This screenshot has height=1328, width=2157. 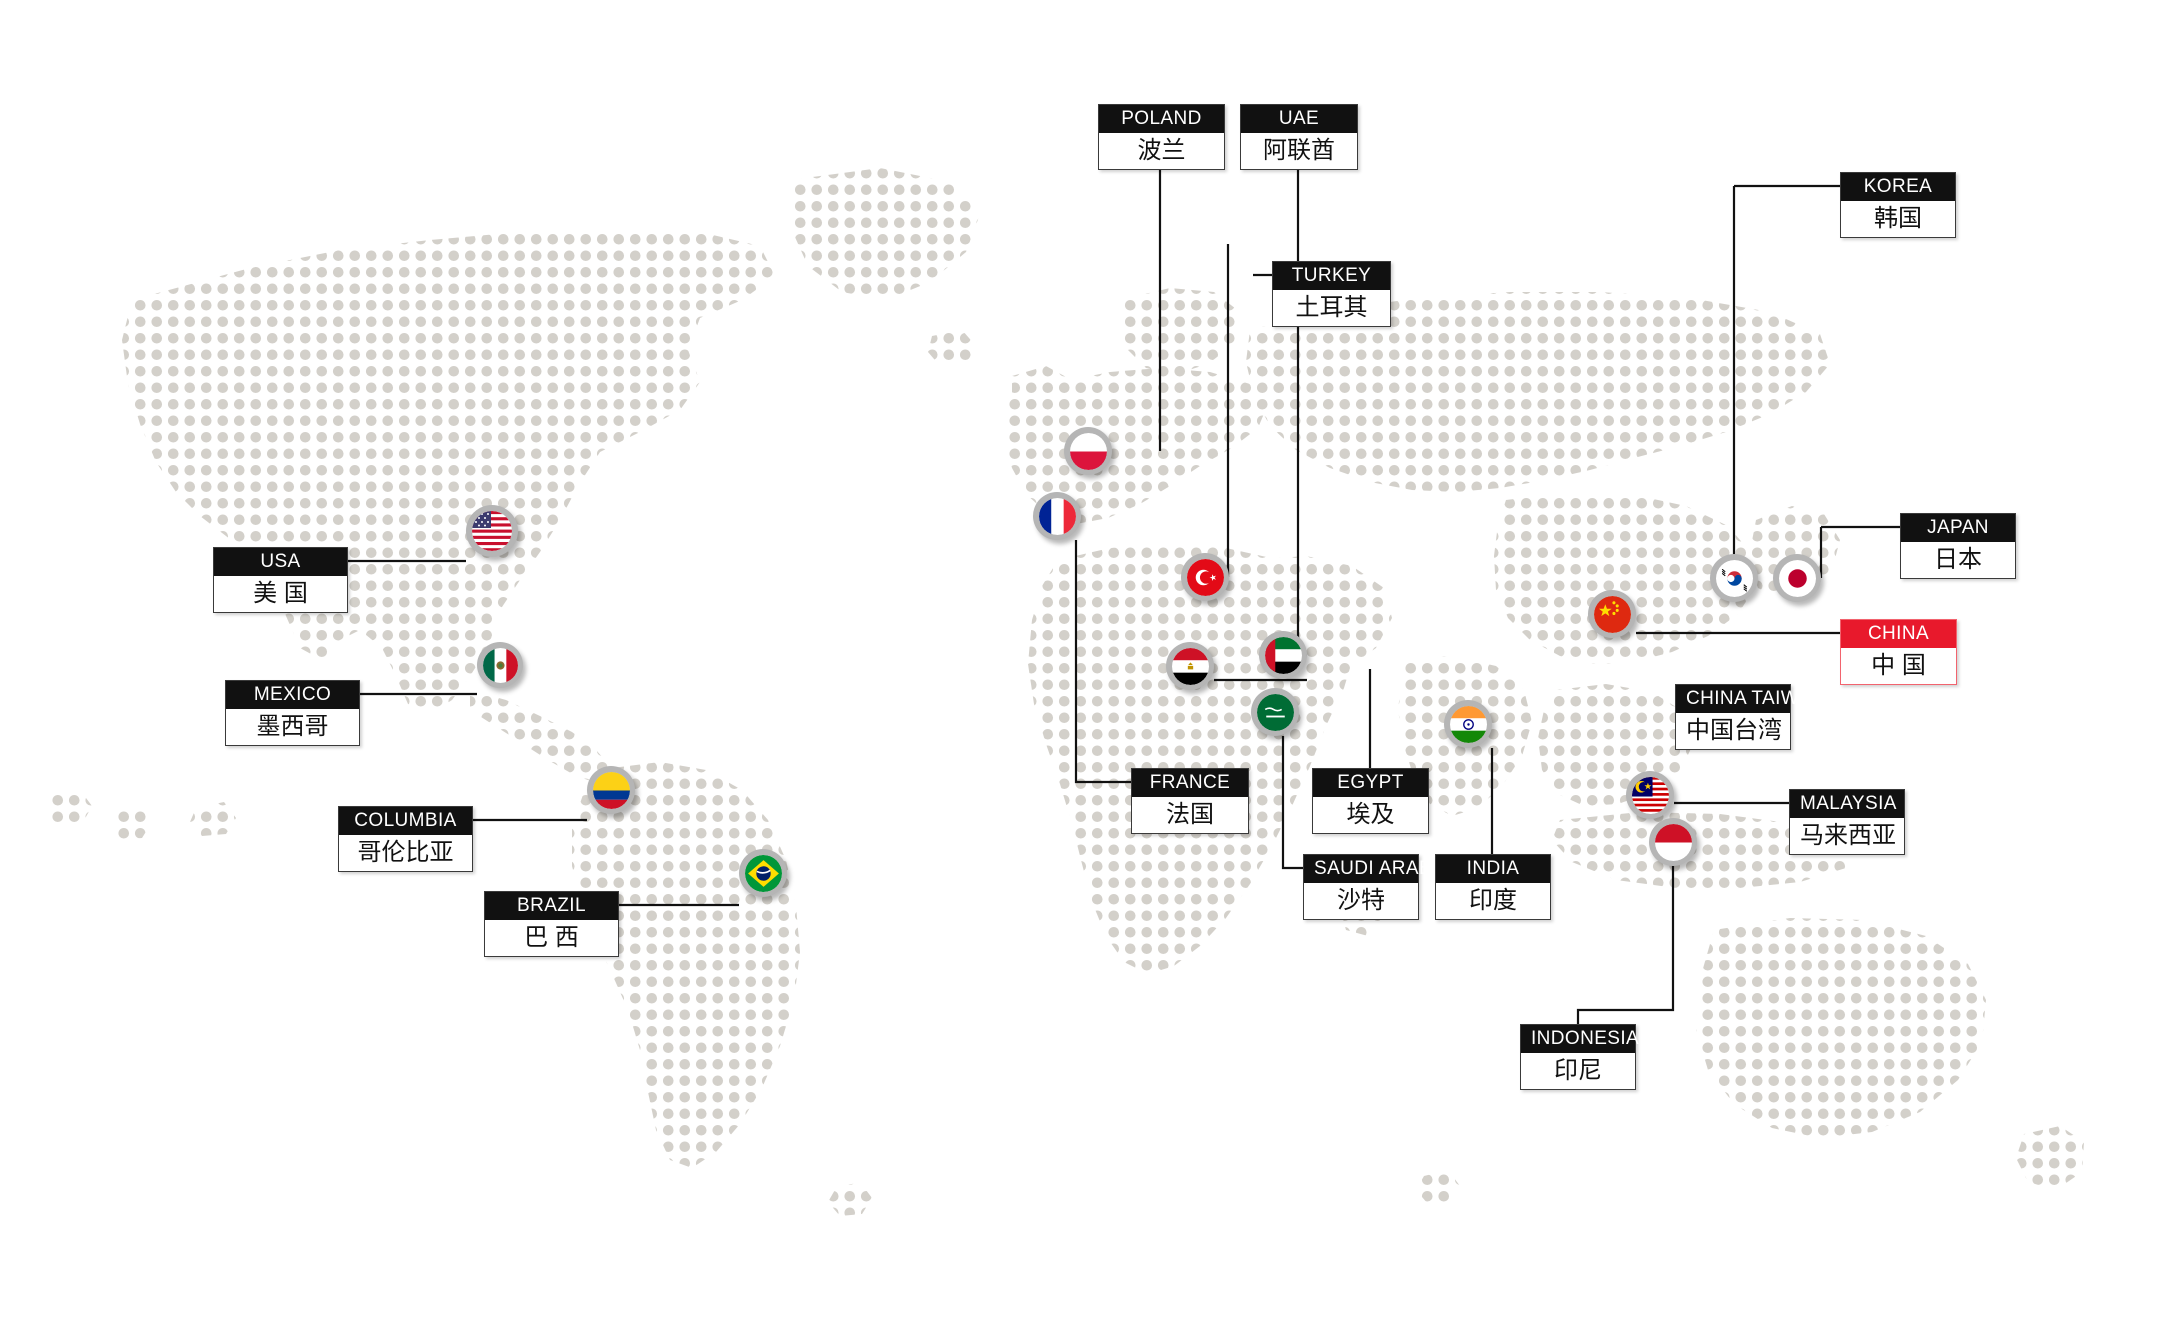 I want to click on label-malaysia-chinese: 马来西亚, so click(x=1847, y=836).